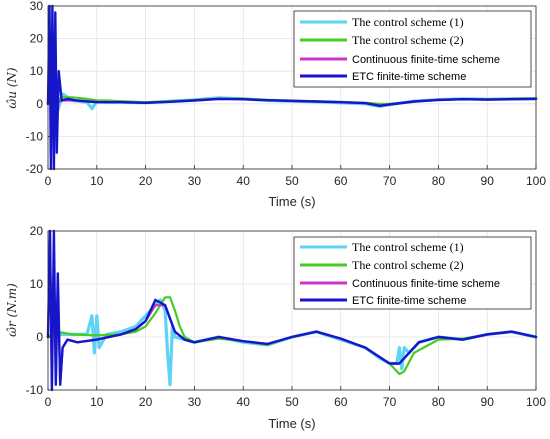  What do you see at coordinates (408, 40) in the screenshot?
I see `legend-label-top-2: The control scheme (2)` at bounding box center [408, 40].